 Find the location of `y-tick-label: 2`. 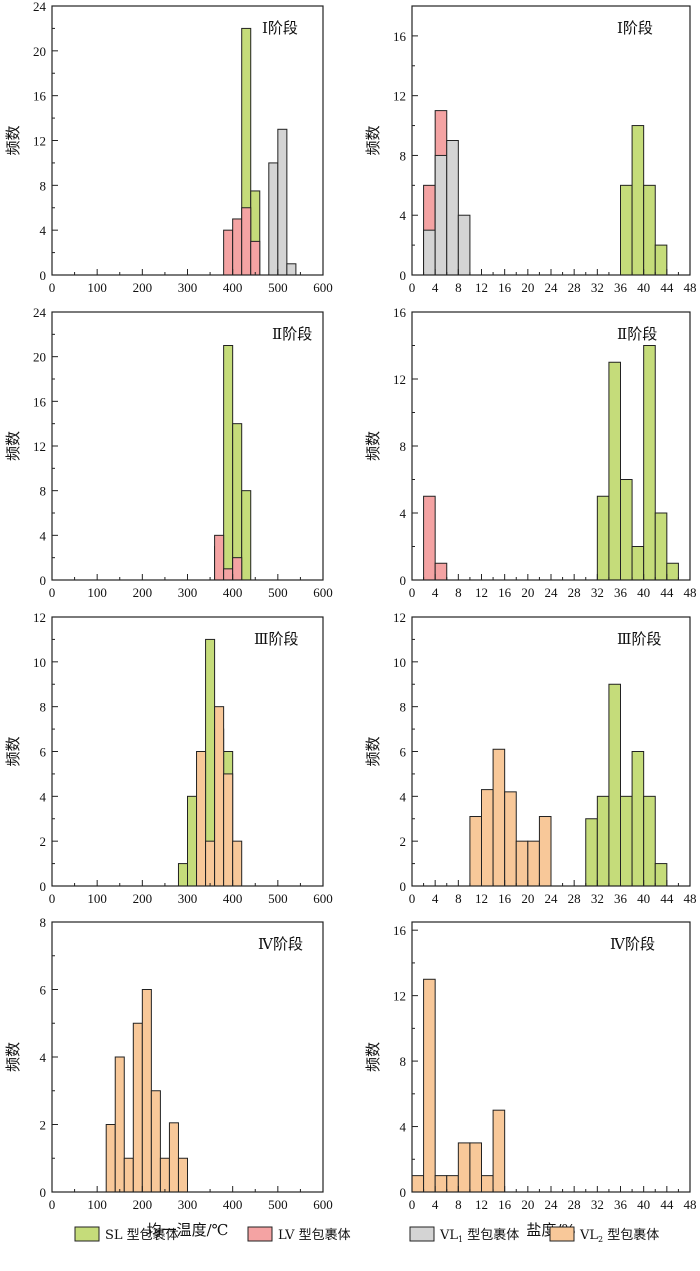

y-tick-label: 2 is located at coordinates (403, 841).